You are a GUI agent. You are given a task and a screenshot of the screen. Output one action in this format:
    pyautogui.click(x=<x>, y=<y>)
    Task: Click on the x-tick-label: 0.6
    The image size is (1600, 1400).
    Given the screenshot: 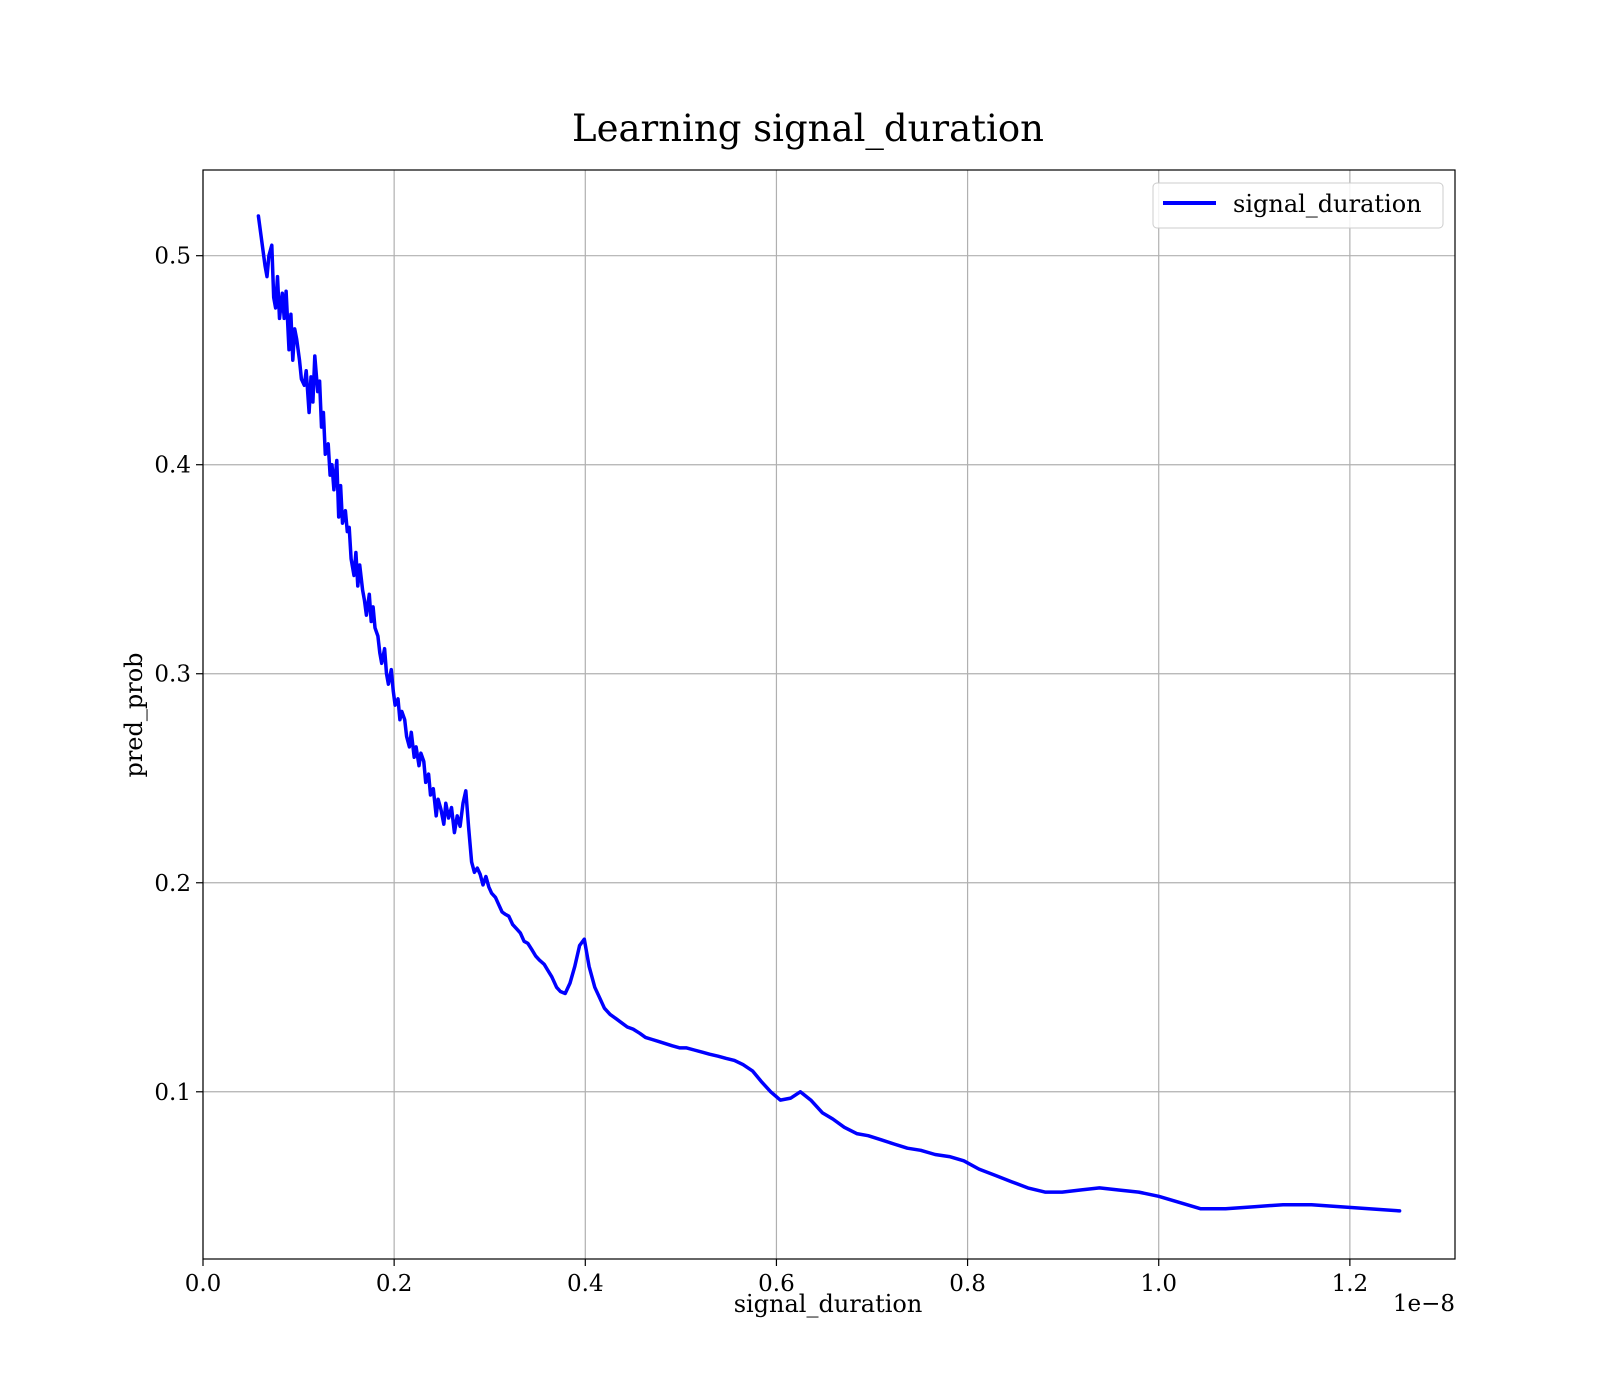 What is the action you would take?
    pyautogui.click(x=776, y=1284)
    